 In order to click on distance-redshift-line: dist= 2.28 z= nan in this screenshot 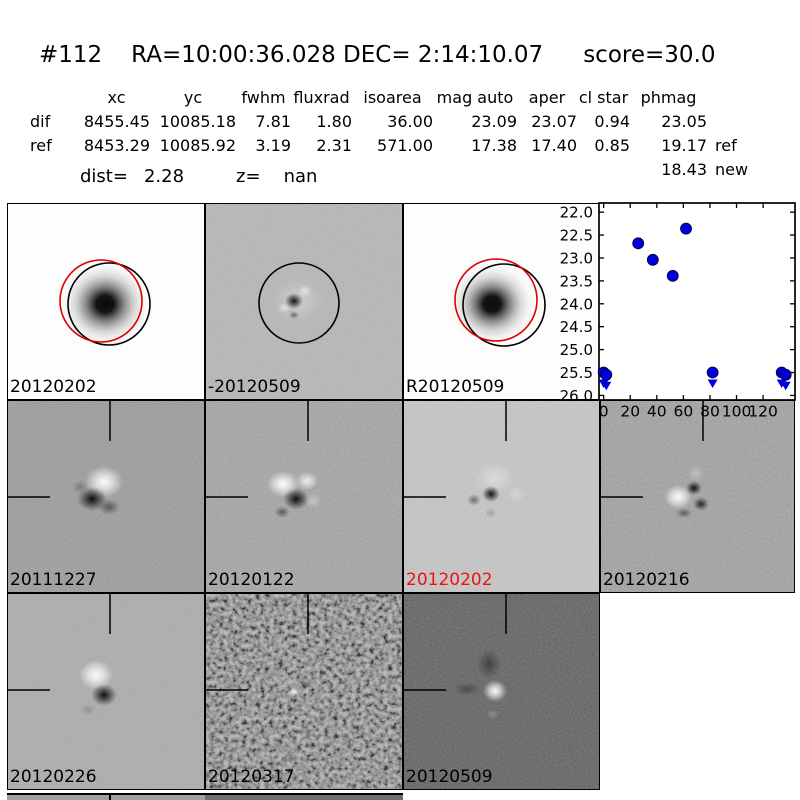, I will do `click(198, 176)`.